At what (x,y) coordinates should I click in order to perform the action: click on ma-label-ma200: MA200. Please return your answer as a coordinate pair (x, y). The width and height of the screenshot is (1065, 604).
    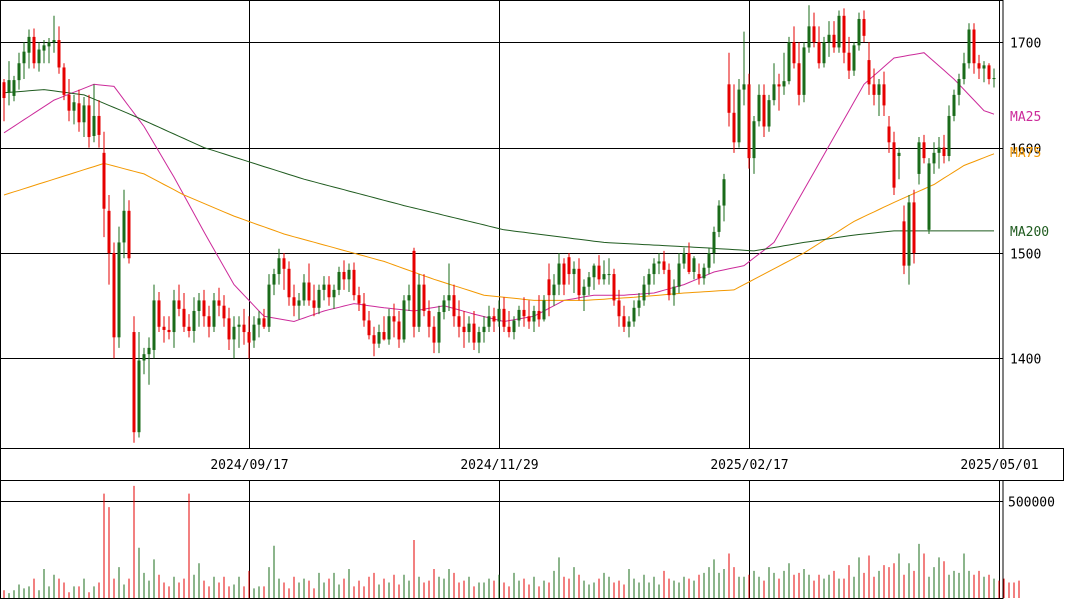
    Looking at the image, I should click on (1029, 232).